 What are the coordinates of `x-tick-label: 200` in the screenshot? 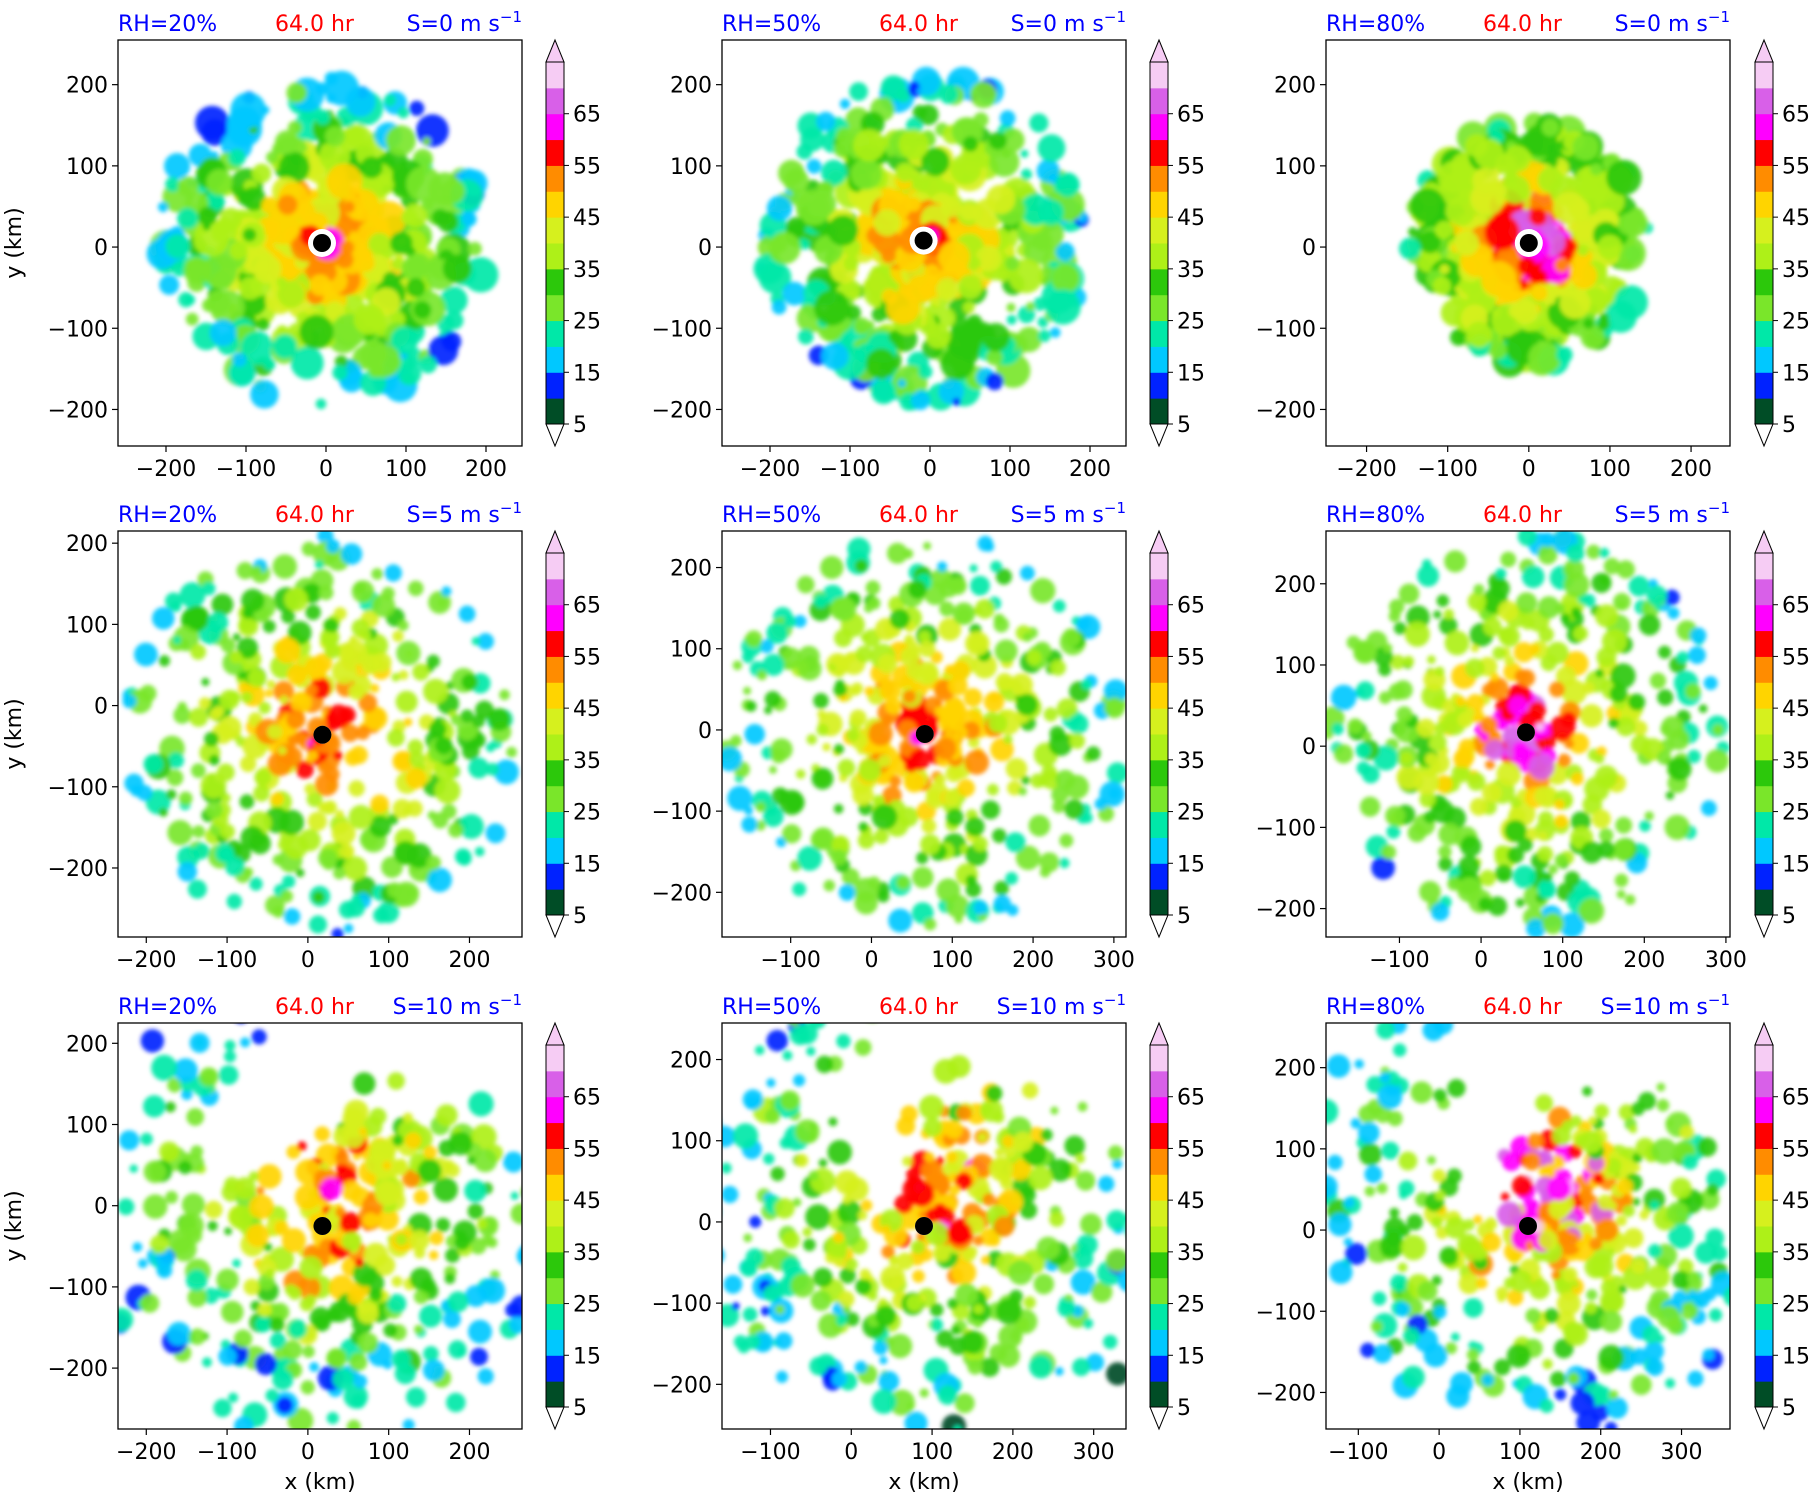 It's located at (1033, 960).